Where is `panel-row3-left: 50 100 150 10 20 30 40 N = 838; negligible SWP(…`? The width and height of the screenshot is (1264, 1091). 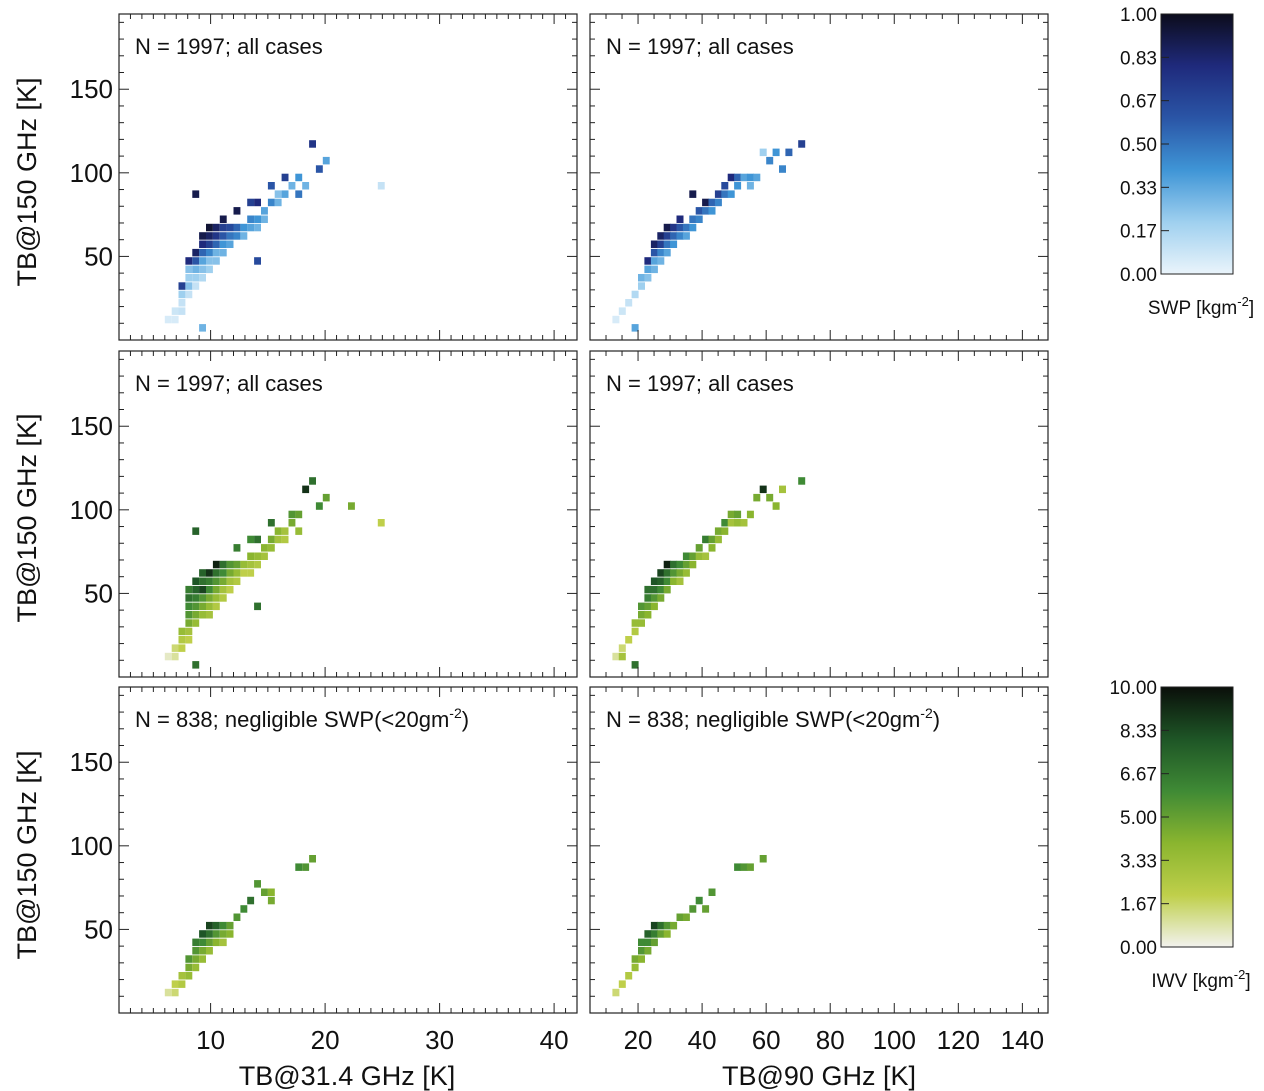 panel-row3-left: 50 100 150 10 20 30 40 N = 838; negligible SWP(… is located at coordinates (324, 870).